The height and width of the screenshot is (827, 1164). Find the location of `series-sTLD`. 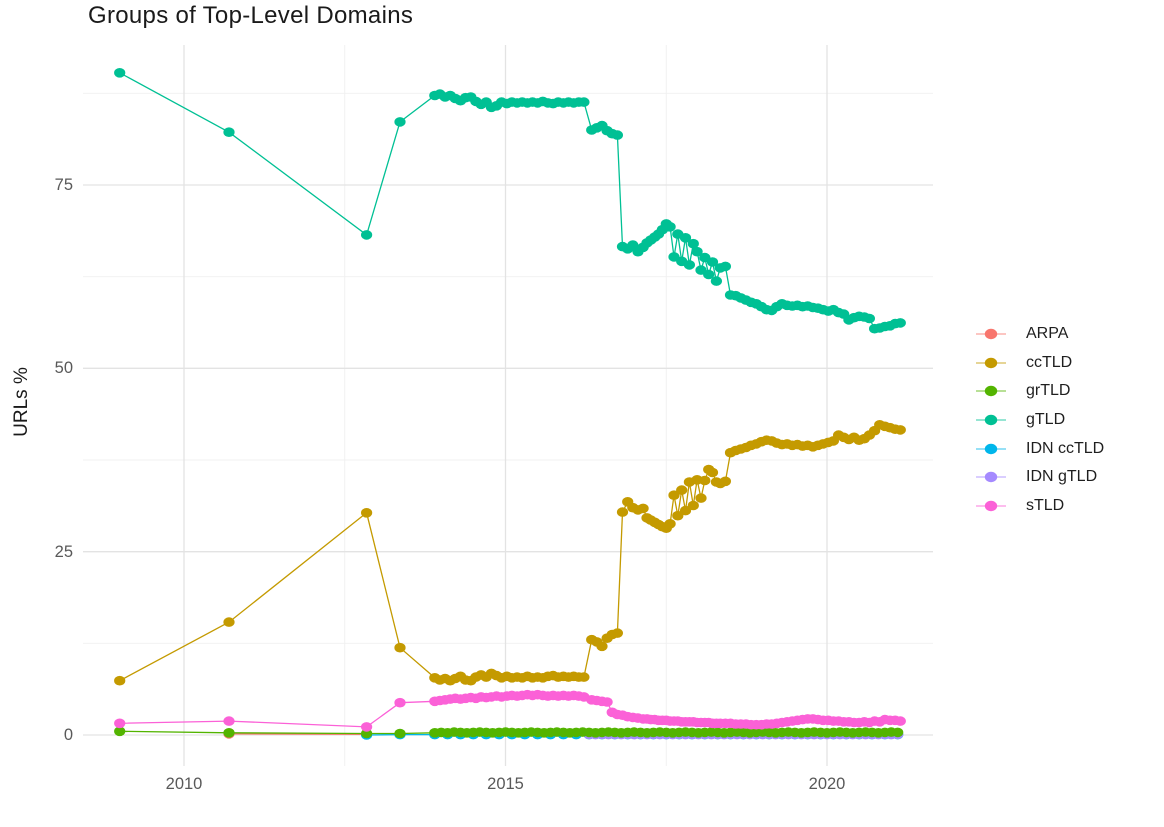

series-sTLD is located at coordinates (510, 710).